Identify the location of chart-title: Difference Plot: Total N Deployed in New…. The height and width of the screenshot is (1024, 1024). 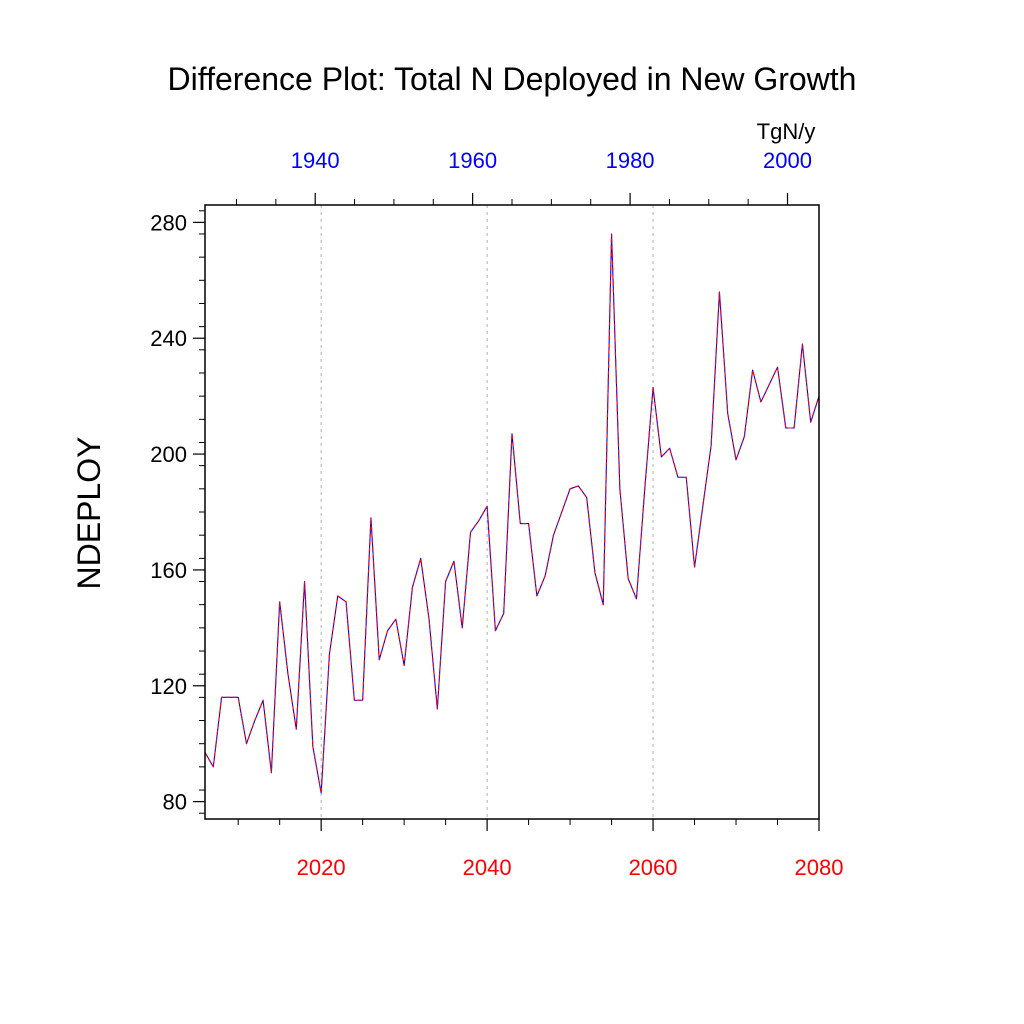
(512, 79).